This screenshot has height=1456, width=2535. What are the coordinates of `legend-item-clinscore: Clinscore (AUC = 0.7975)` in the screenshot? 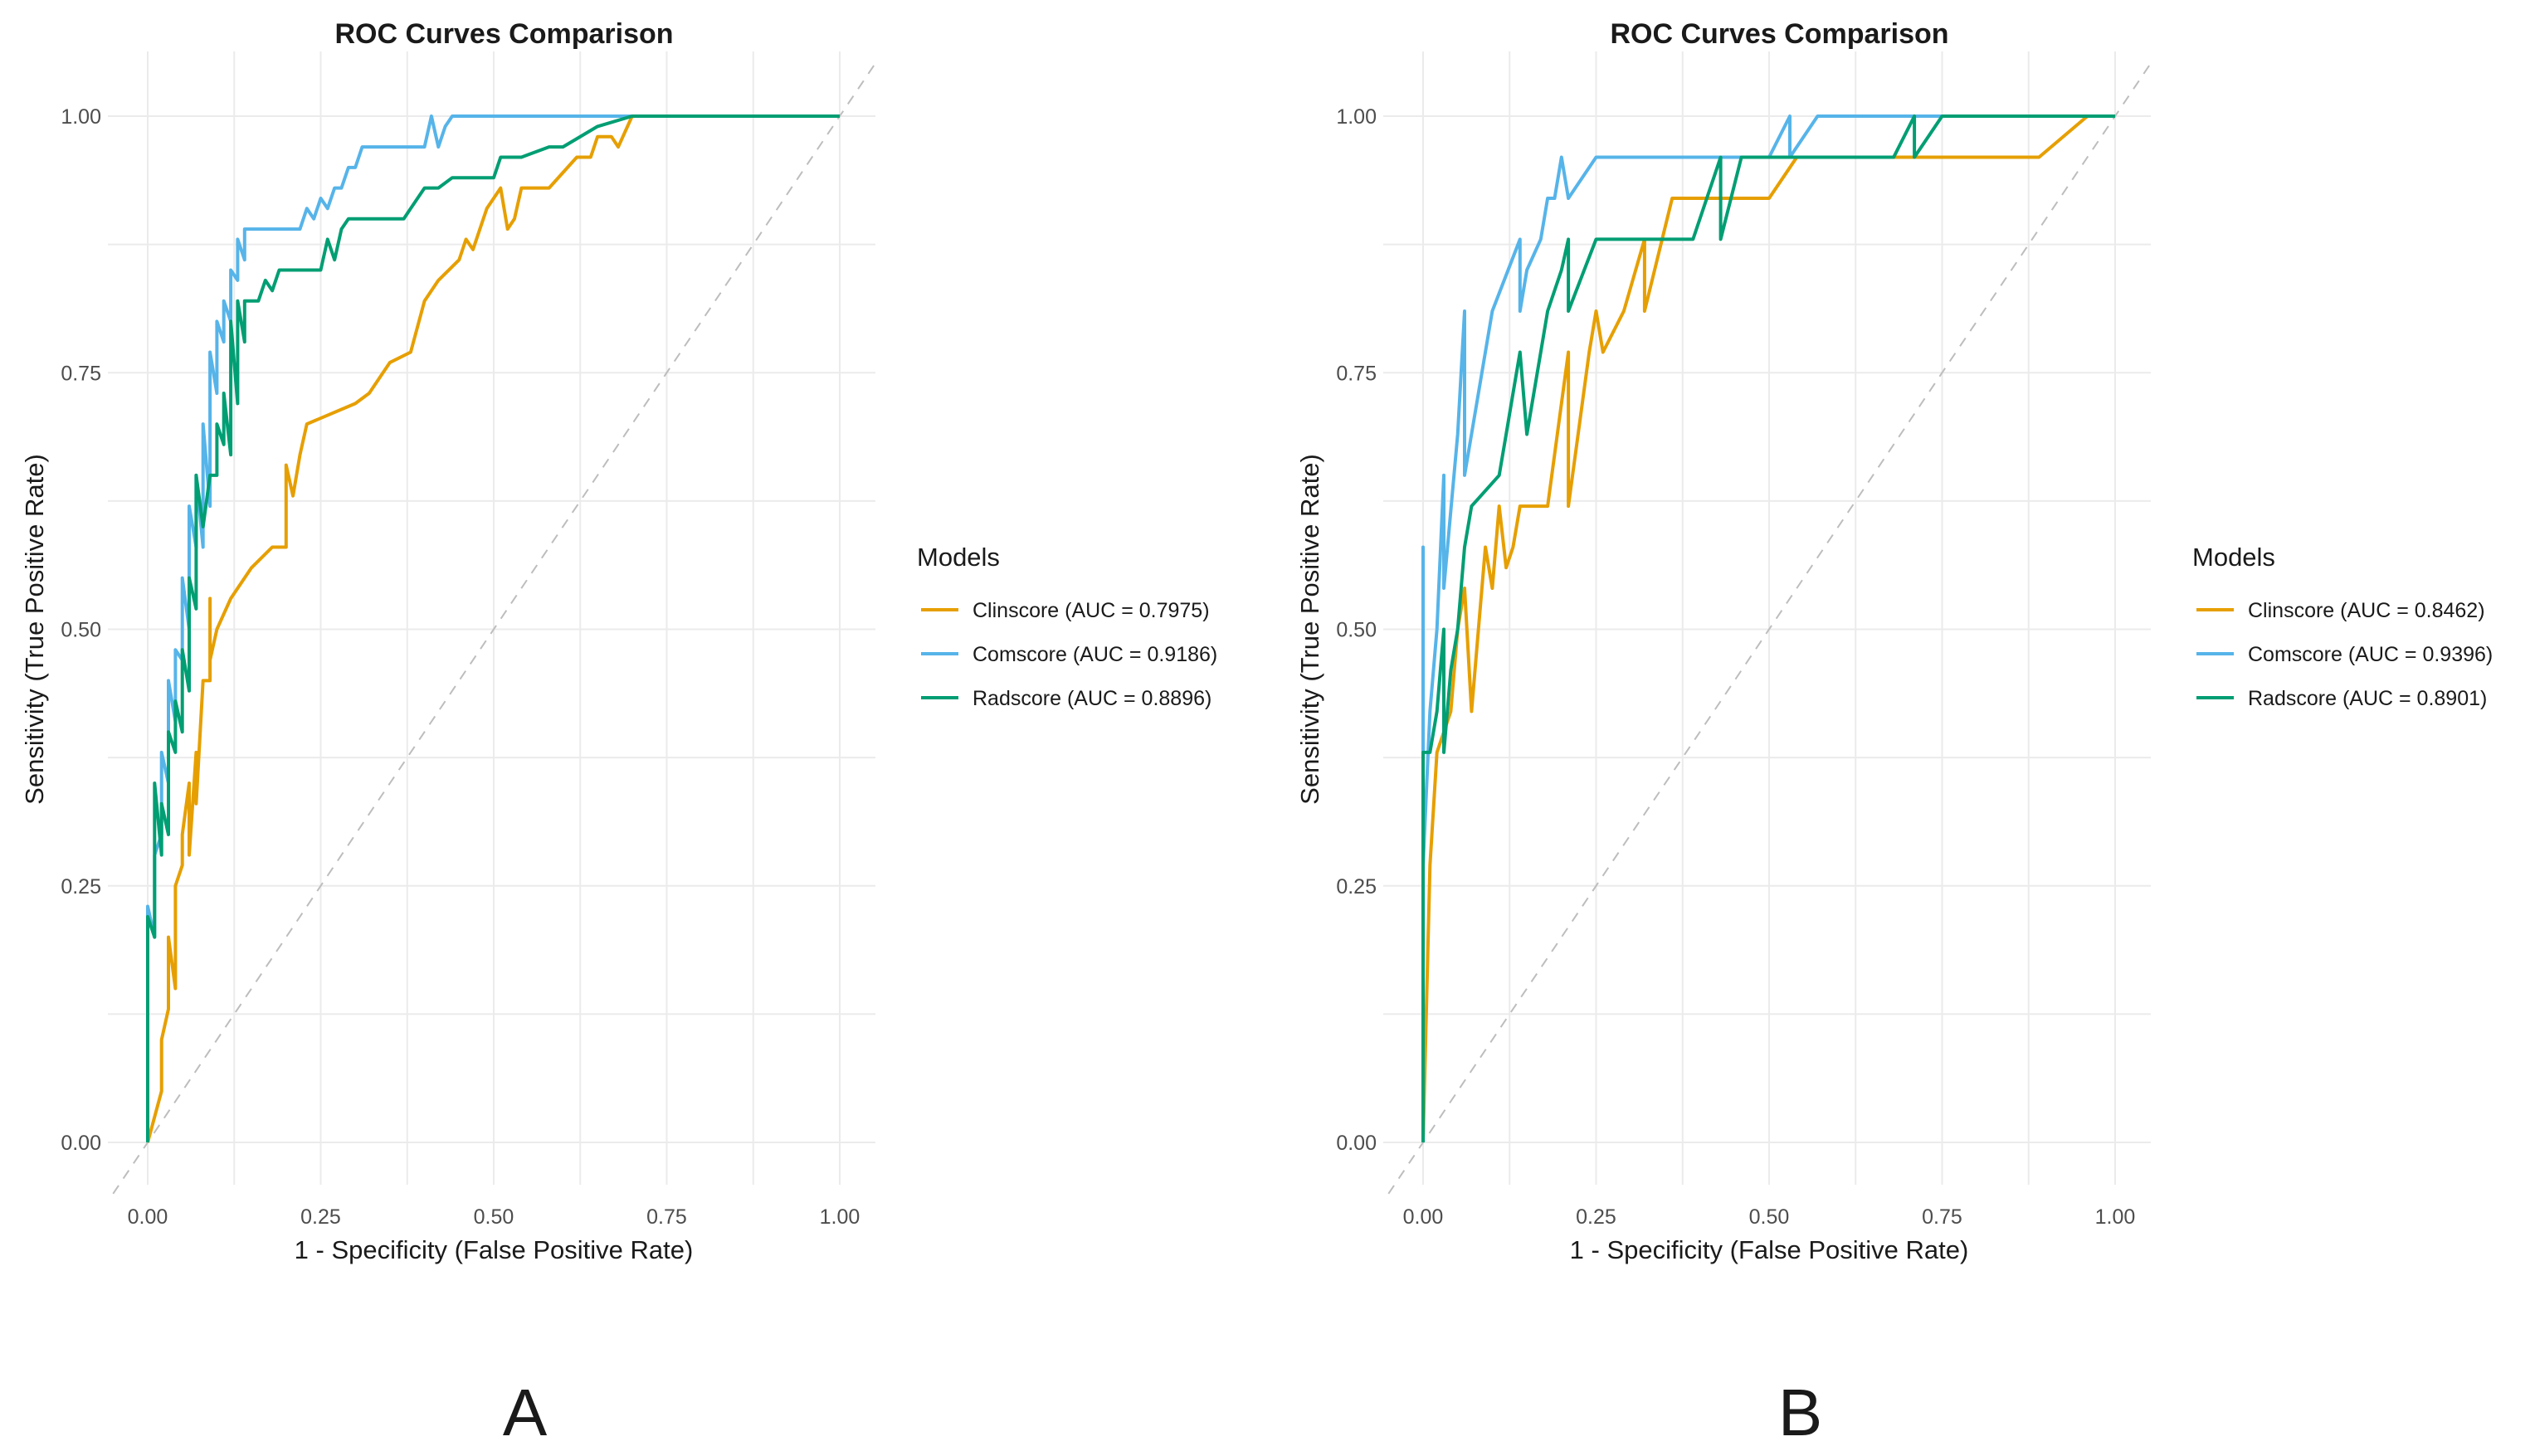 It's located at (1065, 610).